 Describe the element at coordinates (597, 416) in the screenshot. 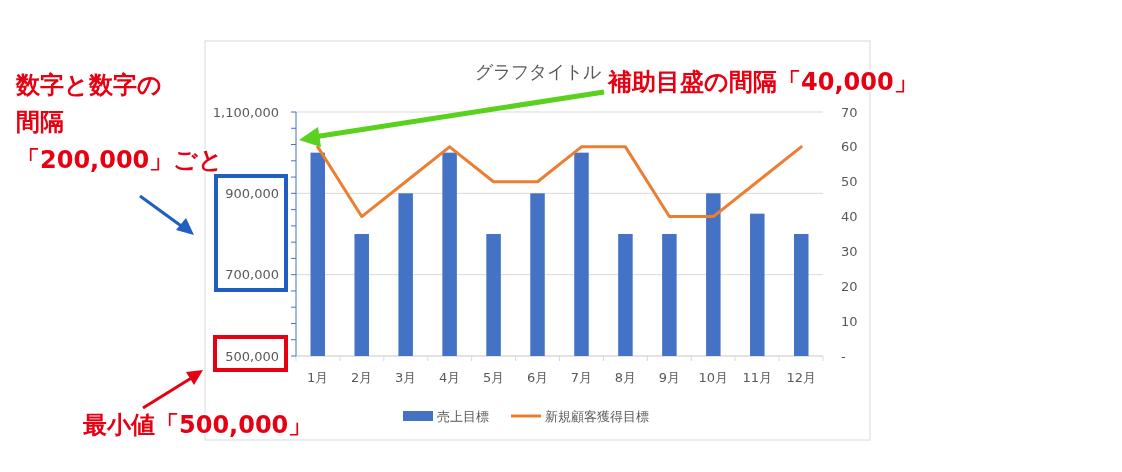

I see `legend-label: 新規顧客獲得目標` at that location.